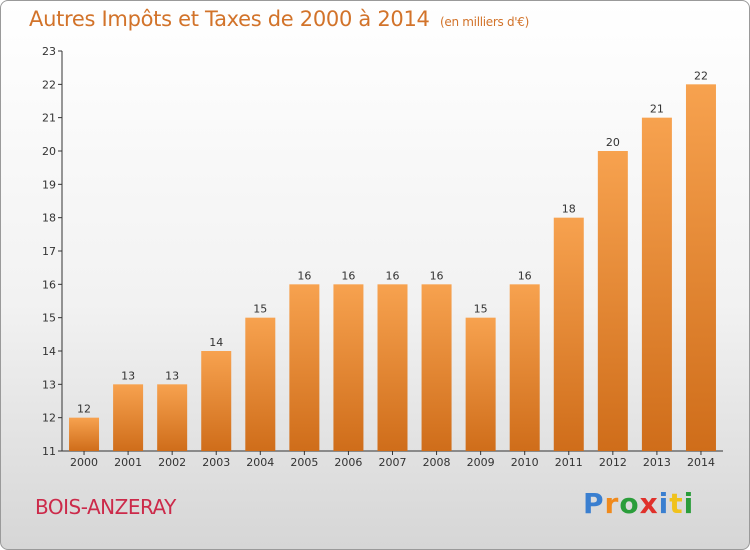 Image resolution: width=750 pixels, height=550 pixels. I want to click on bar-value-label: 14, so click(216, 342).